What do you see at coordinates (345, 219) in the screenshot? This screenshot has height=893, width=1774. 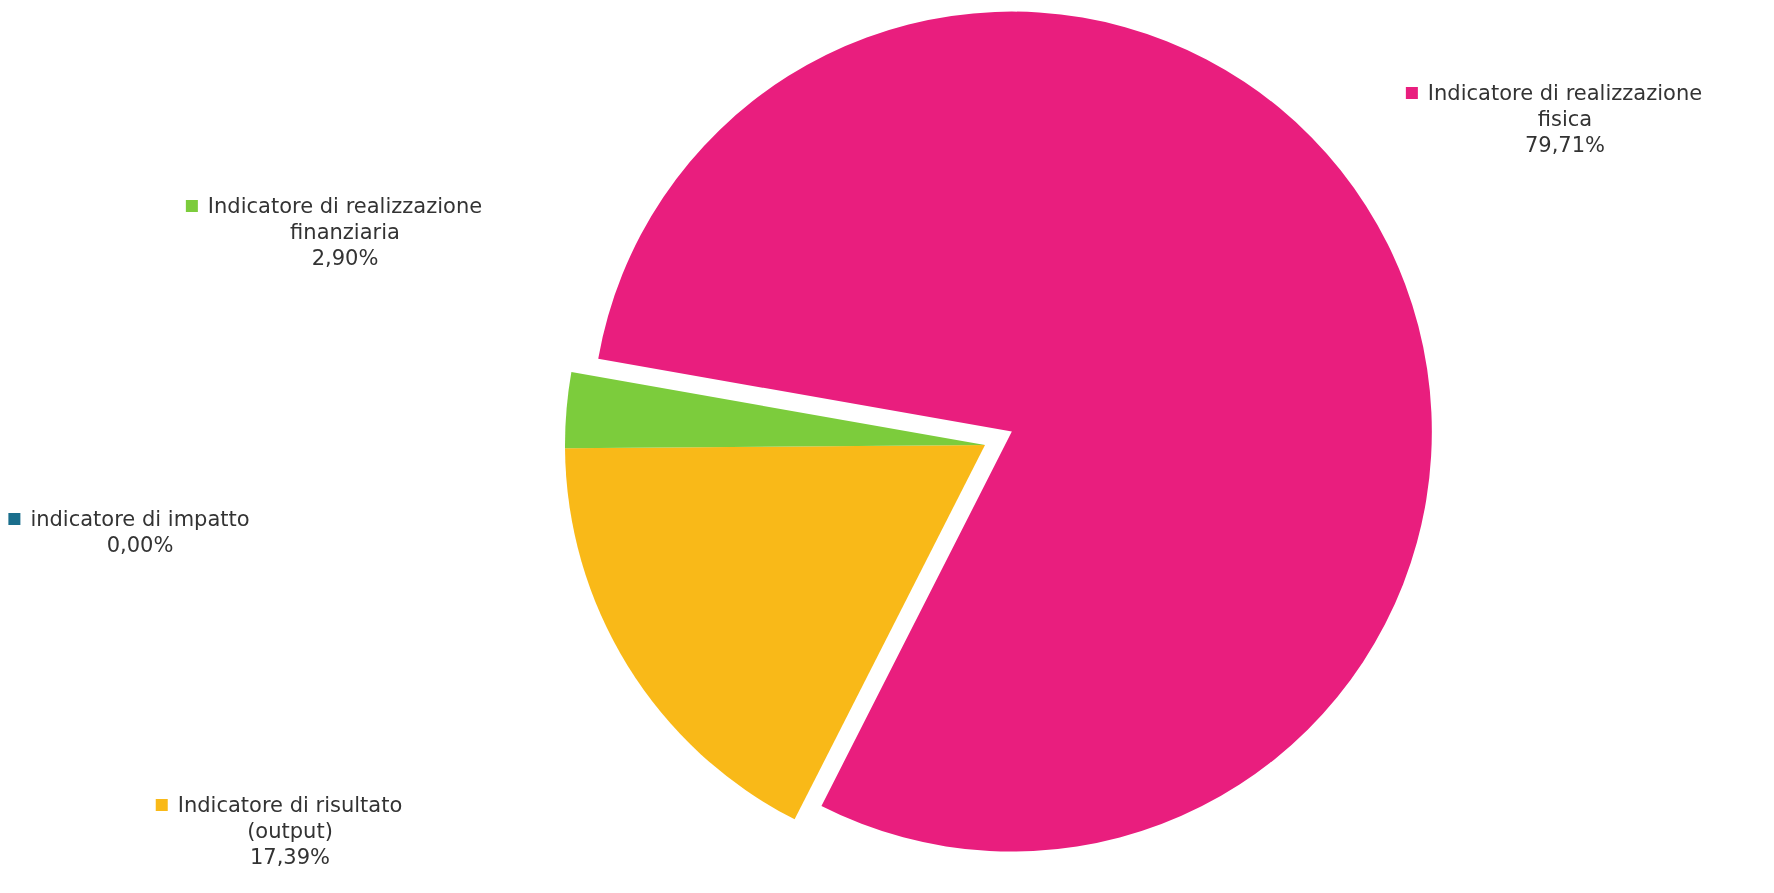 I see `legend-label: Indicatore di realizzazione finanziaria` at bounding box center [345, 219].